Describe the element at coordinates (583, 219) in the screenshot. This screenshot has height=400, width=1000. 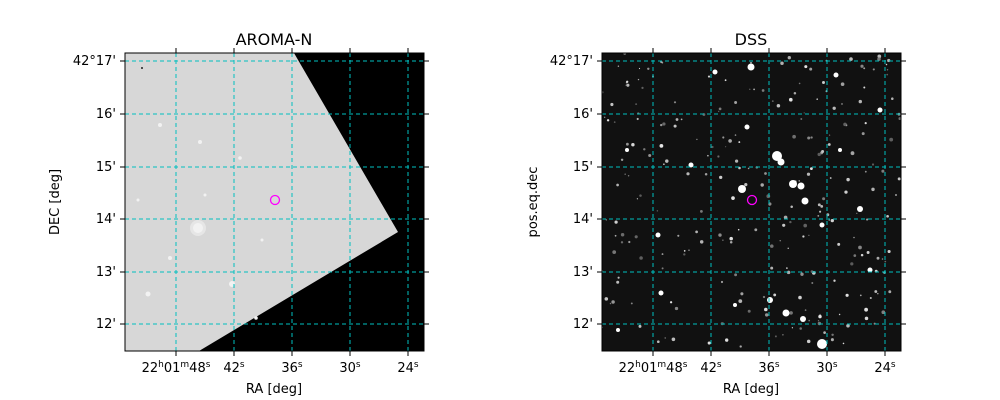
I see `y-tick-label: 14'` at that location.